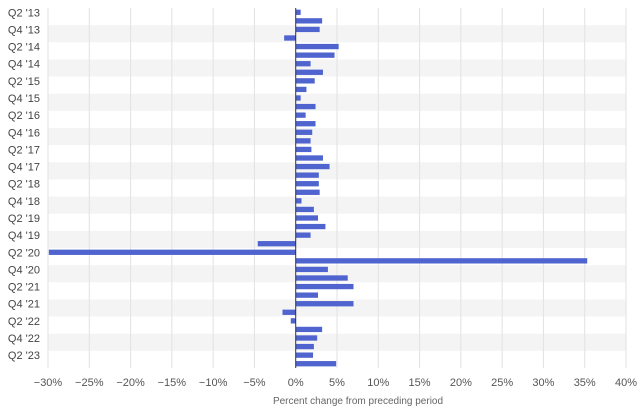 The width and height of the screenshot is (640, 412). I want to click on category-label: Q4 '13, so click(24, 30).